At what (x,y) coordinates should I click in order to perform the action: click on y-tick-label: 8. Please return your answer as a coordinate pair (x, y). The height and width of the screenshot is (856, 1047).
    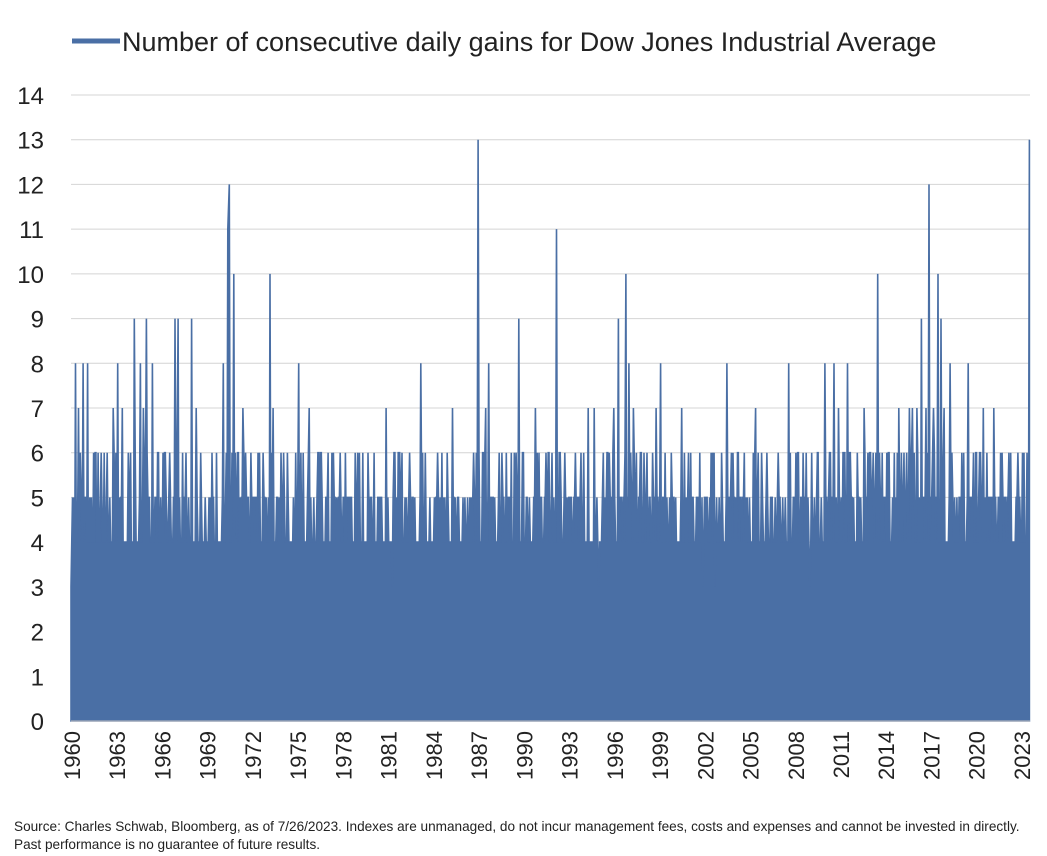
    Looking at the image, I should click on (37, 364).